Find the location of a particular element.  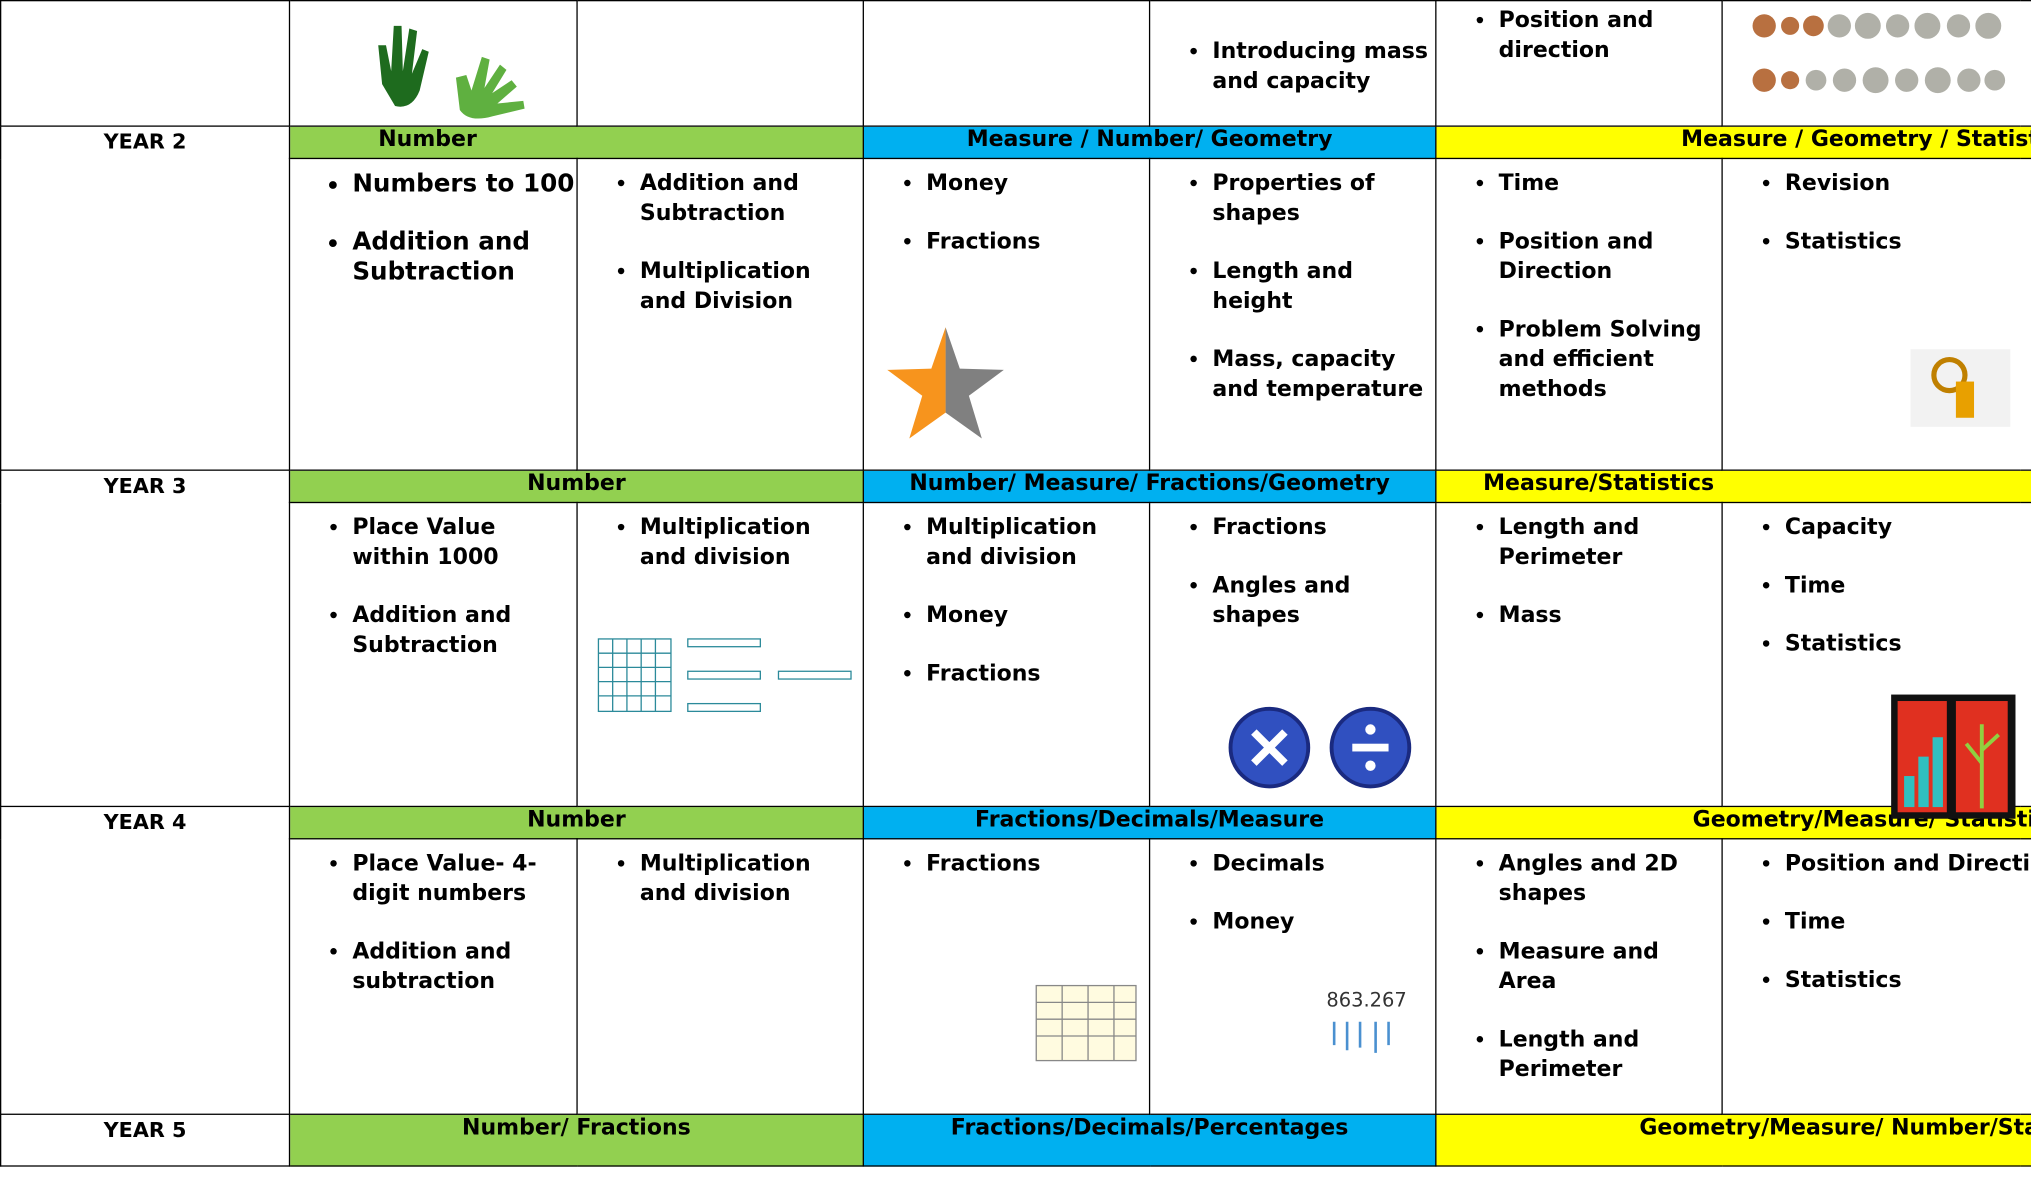

section-header: Measure / Geometry / Statistics is located at coordinates (1733, 142).